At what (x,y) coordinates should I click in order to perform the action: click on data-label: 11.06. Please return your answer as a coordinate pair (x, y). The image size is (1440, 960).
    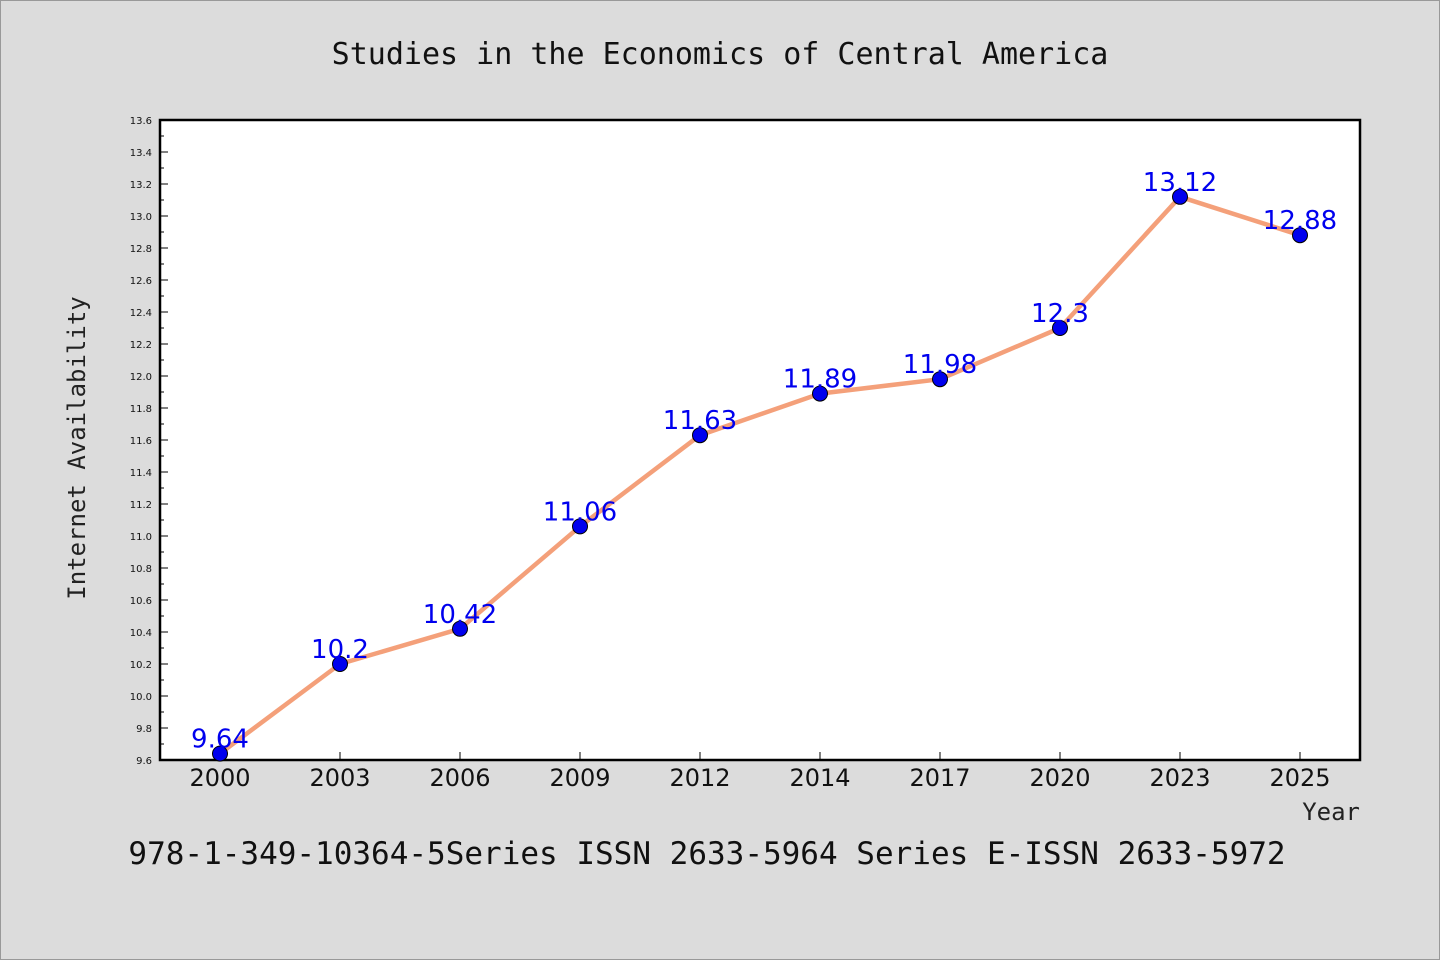
    Looking at the image, I should click on (580, 512).